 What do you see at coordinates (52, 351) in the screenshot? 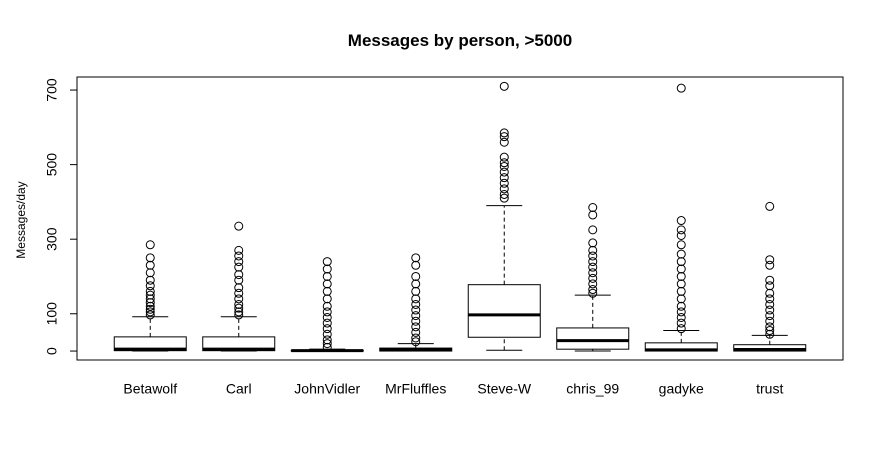
I see `y-tick-label: 0` at bounding box center [52, 351].